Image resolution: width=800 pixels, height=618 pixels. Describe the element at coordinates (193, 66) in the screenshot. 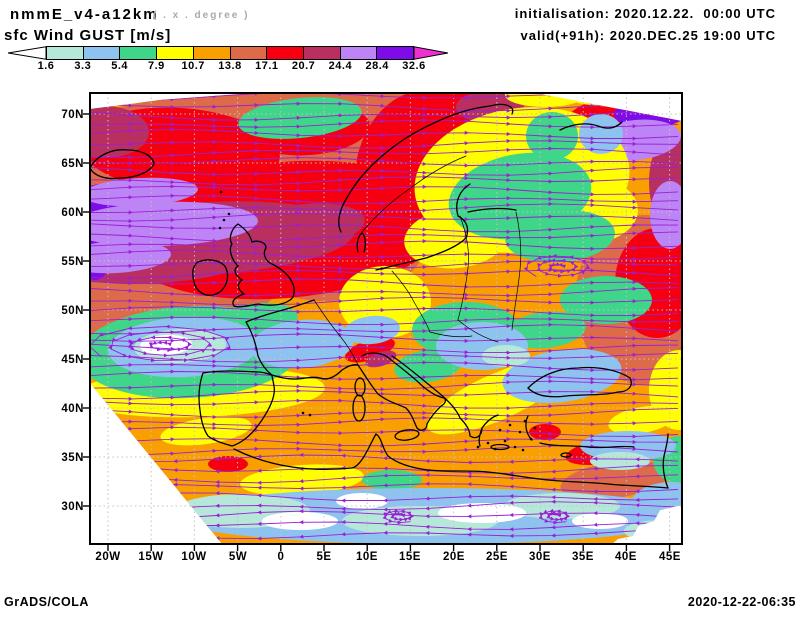

I see `colorbar-tick-label: 10.7` at that location.